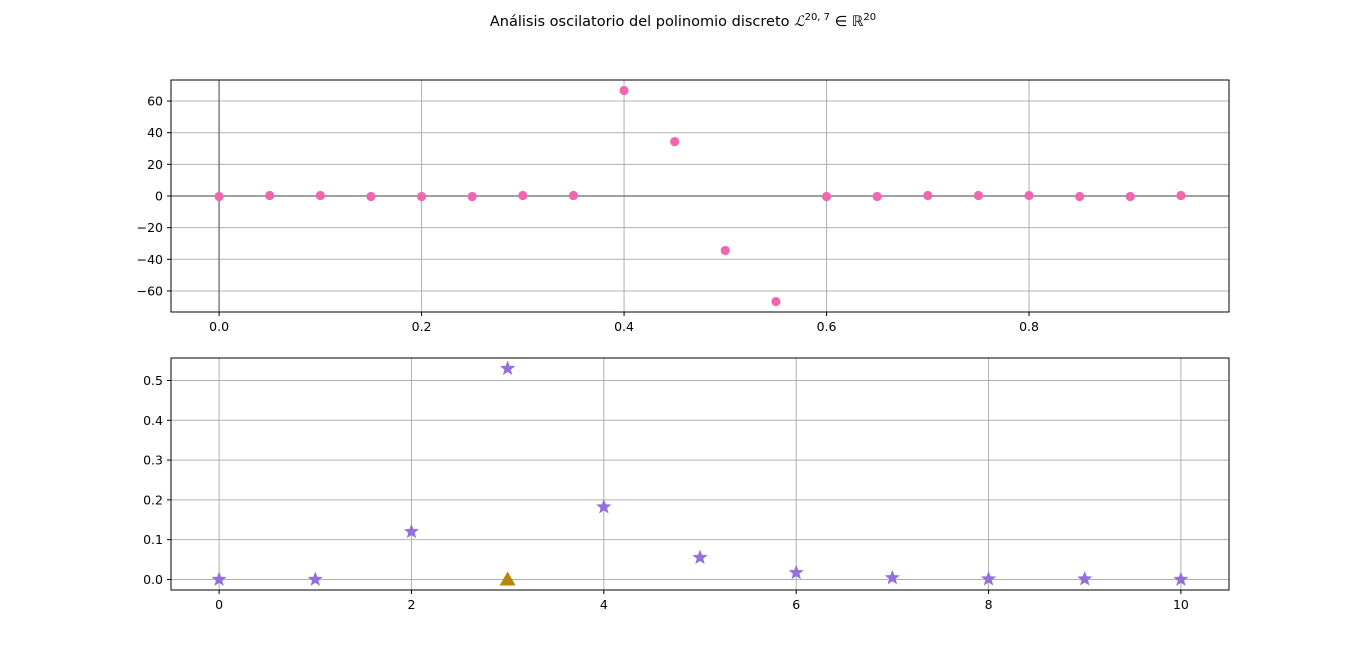 The height and width of the screenshot is (663, 1366). Describe the element at coordinates (624, 326) in the screenshot. I see `top-xtick-label-2: 0.4` at that location.